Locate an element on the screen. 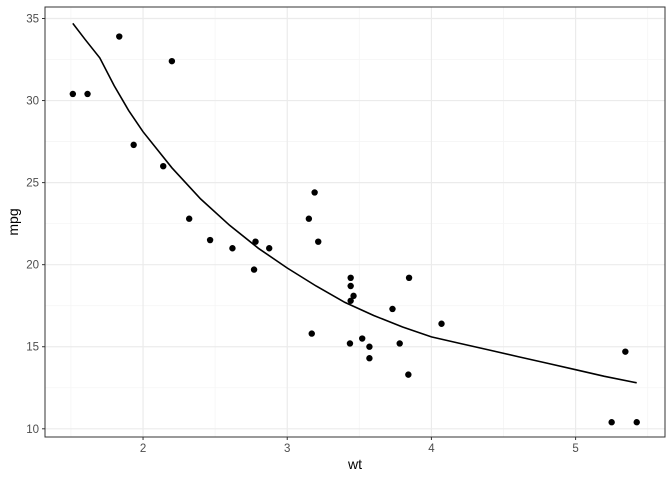 The height and width of the screenshot is (480, 672). x-tick-label: 4 is located at coordinates (431, 449).